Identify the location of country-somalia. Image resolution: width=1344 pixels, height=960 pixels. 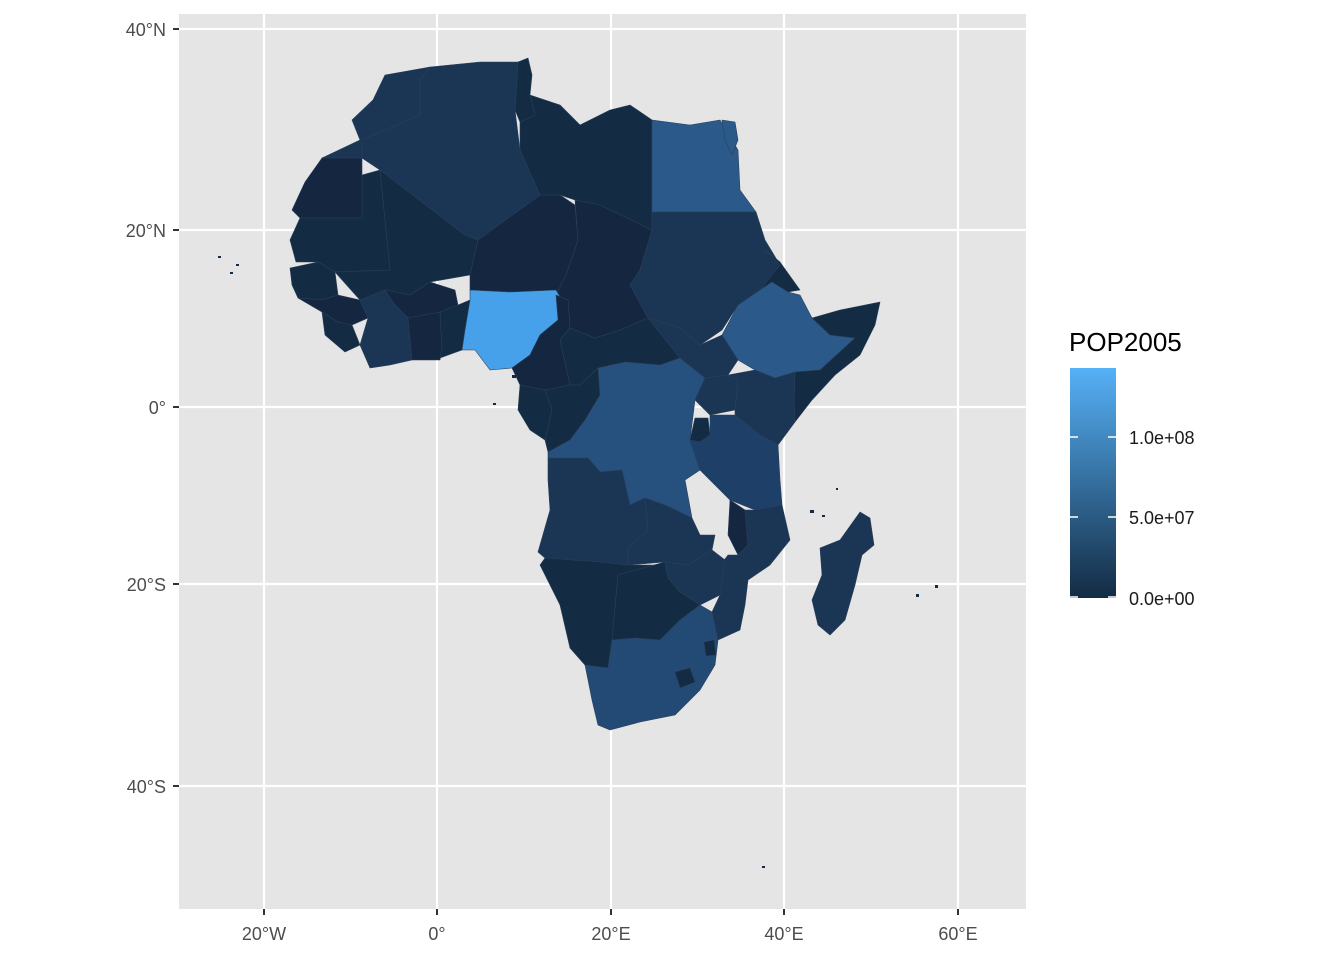
(837, 362).